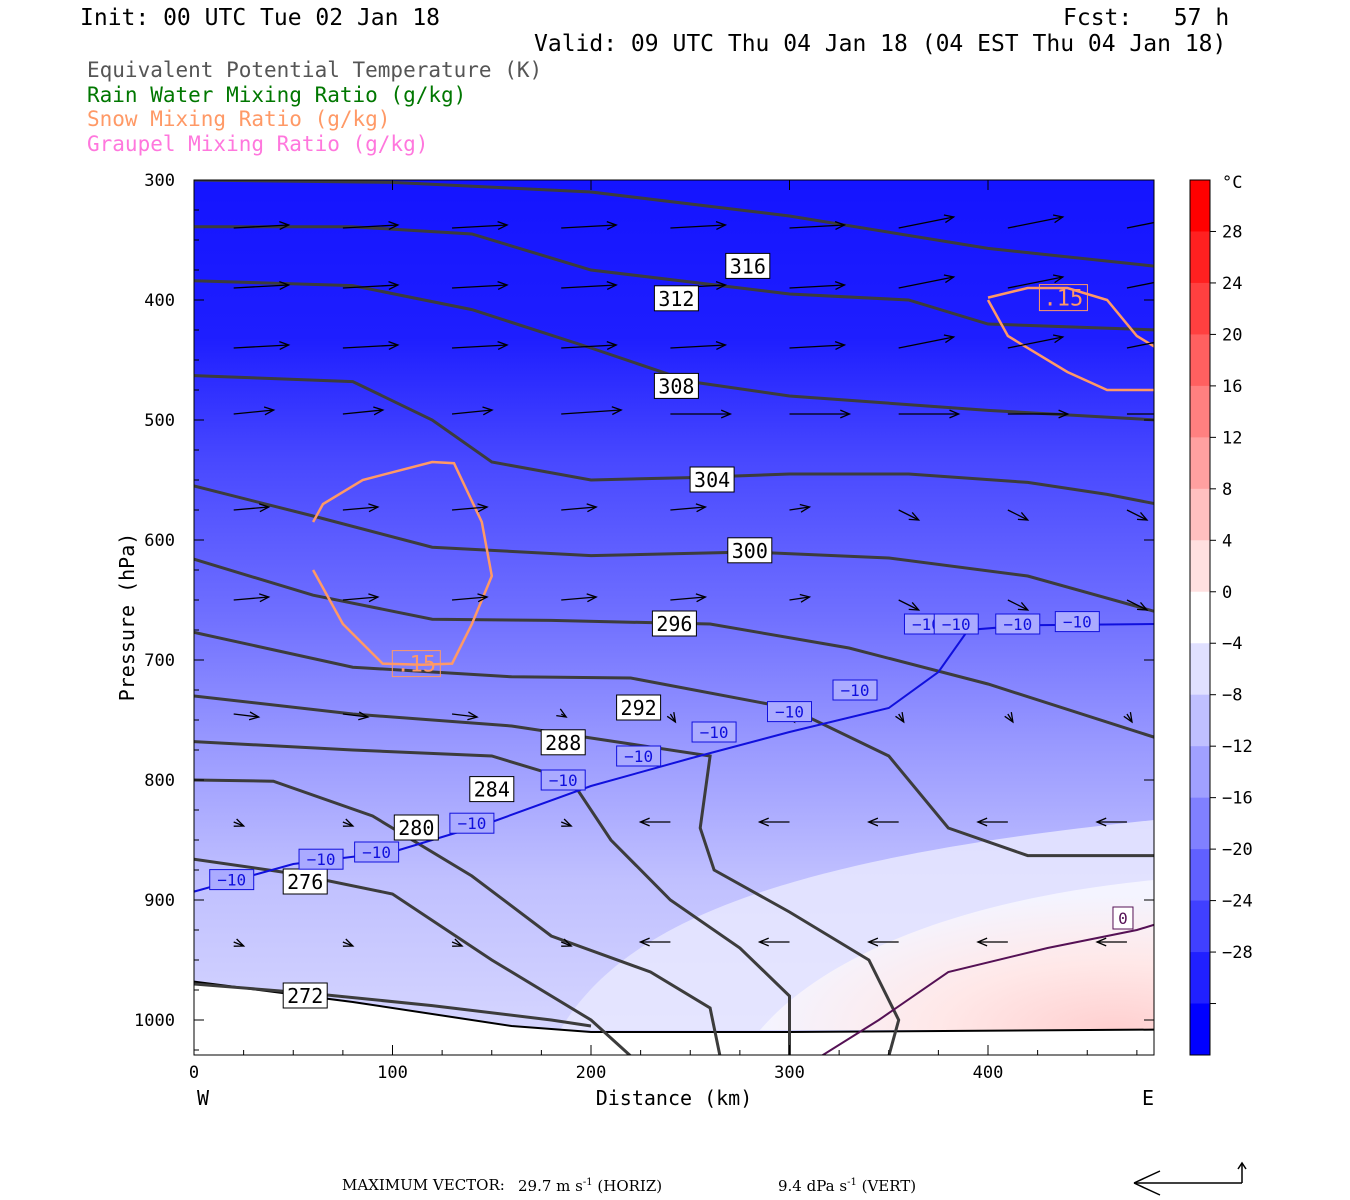  Describe the element at coordinates (159, 421) in the screenshot. I see `y-tick-label: 500` at that location.